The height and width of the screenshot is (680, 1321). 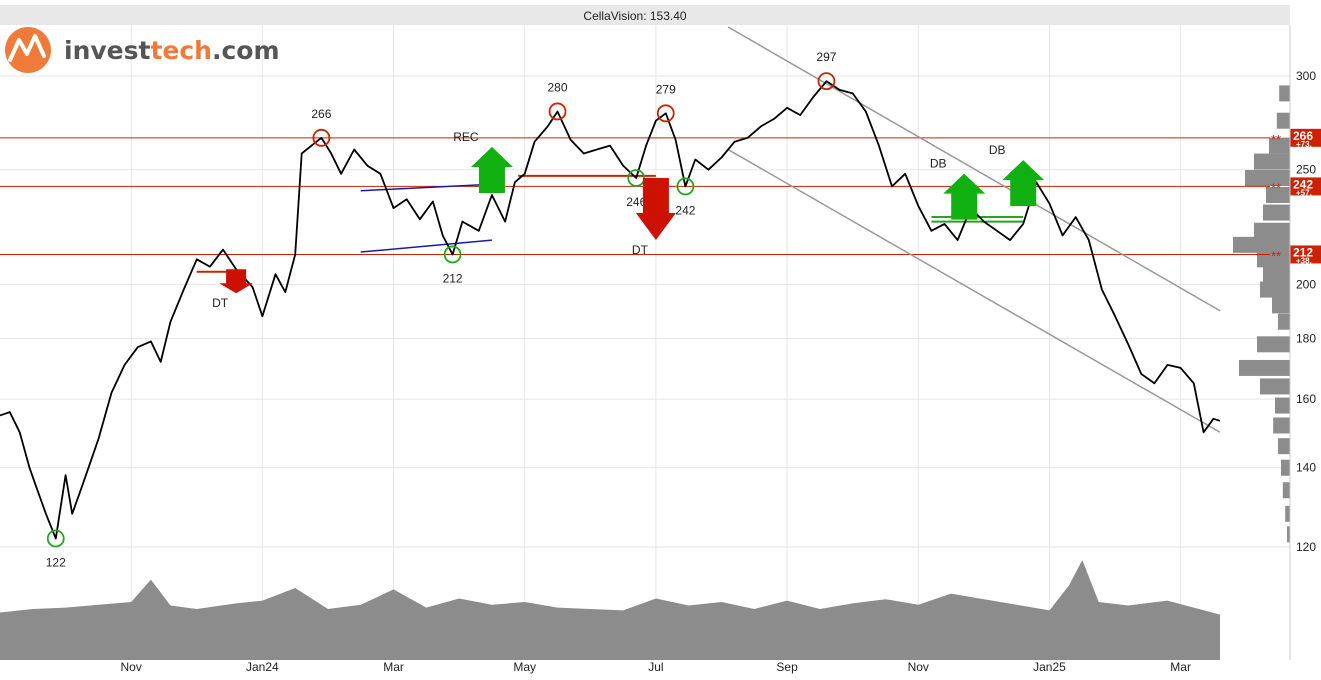 I want to click on logo-text-invest: invest, so click(x=107, y=50).